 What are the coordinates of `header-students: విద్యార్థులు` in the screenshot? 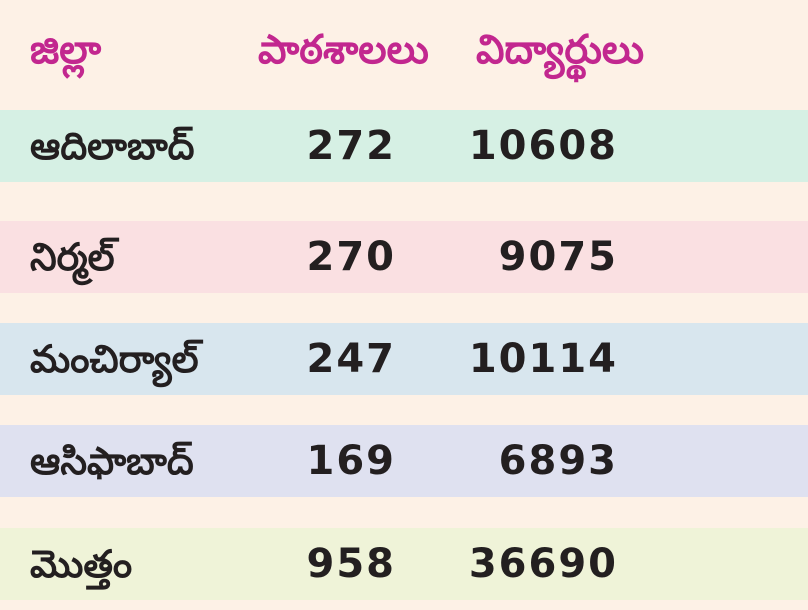 It's located at (560, 50).